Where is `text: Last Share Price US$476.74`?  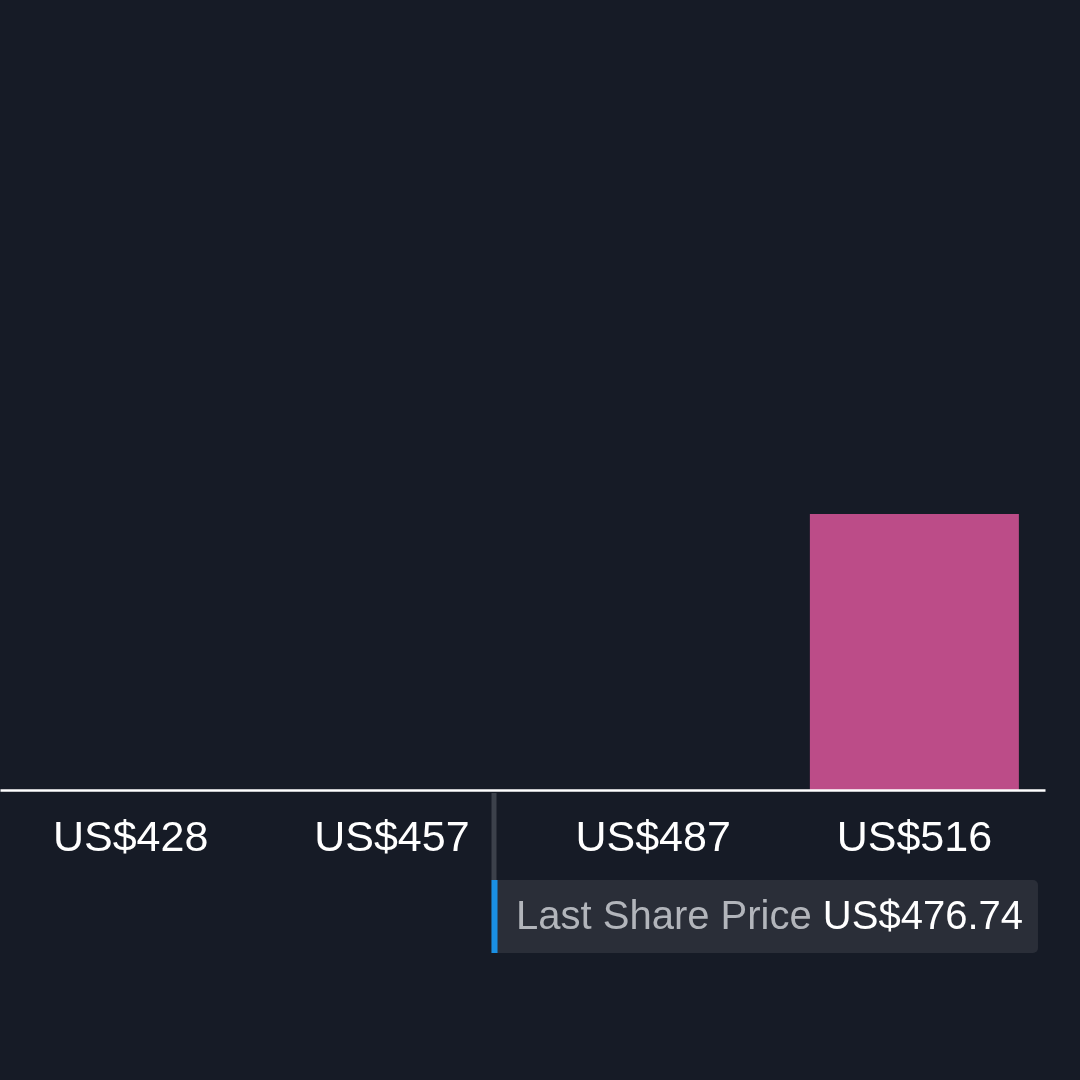
text: Last Share Price US$476.74 is located at coordinates (769, 915).